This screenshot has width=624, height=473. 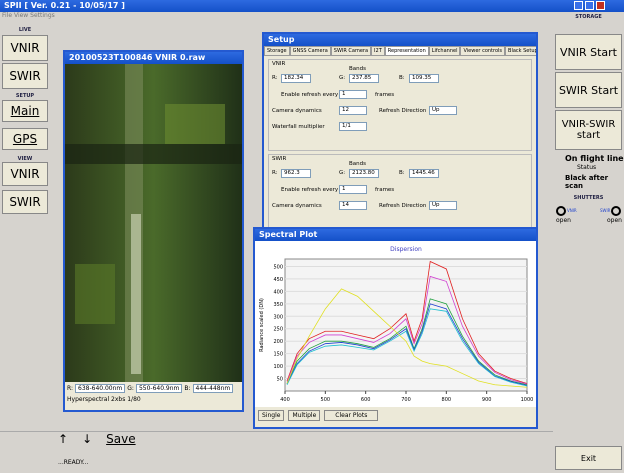 What do you see at coordinates (310, 190) in the screenshot?
I see `label: Enable refresh every` at bounding box center [310, 190].